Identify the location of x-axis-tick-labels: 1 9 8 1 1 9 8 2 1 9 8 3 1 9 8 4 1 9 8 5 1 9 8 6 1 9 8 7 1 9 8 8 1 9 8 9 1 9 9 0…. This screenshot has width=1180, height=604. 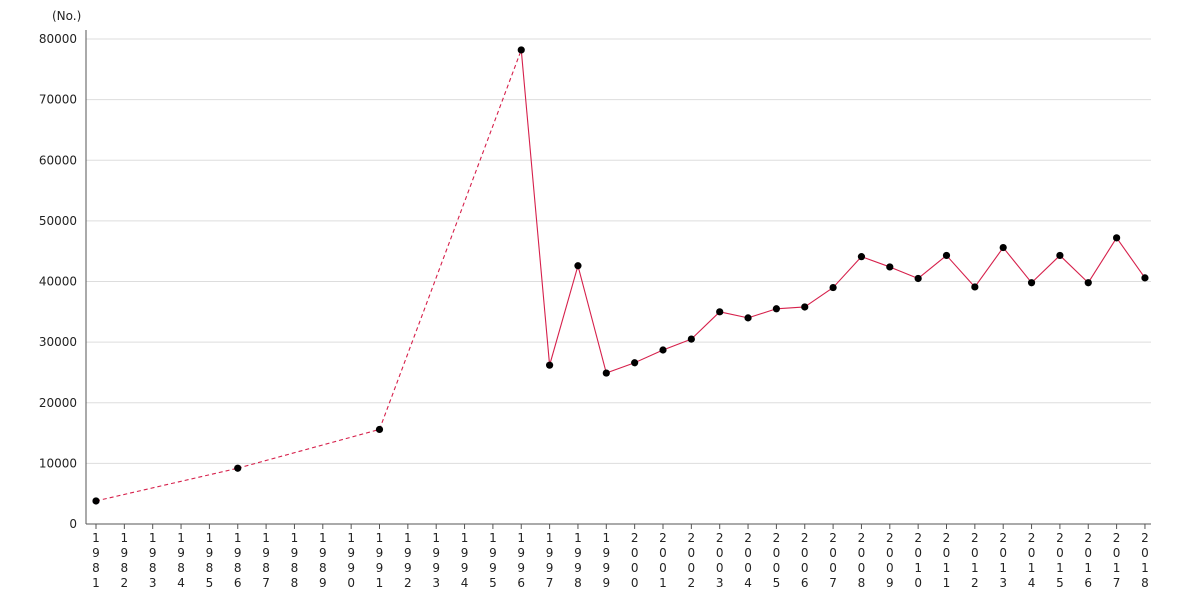
(620, 560).